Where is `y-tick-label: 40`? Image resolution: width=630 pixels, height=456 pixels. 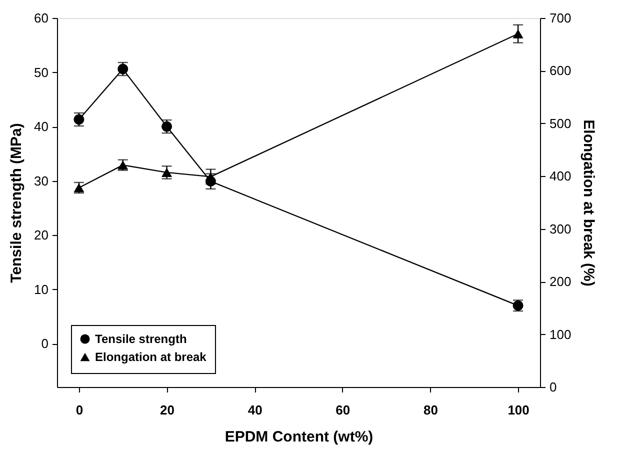
y-tick-label: 40 is located at coordinates (41, 126).